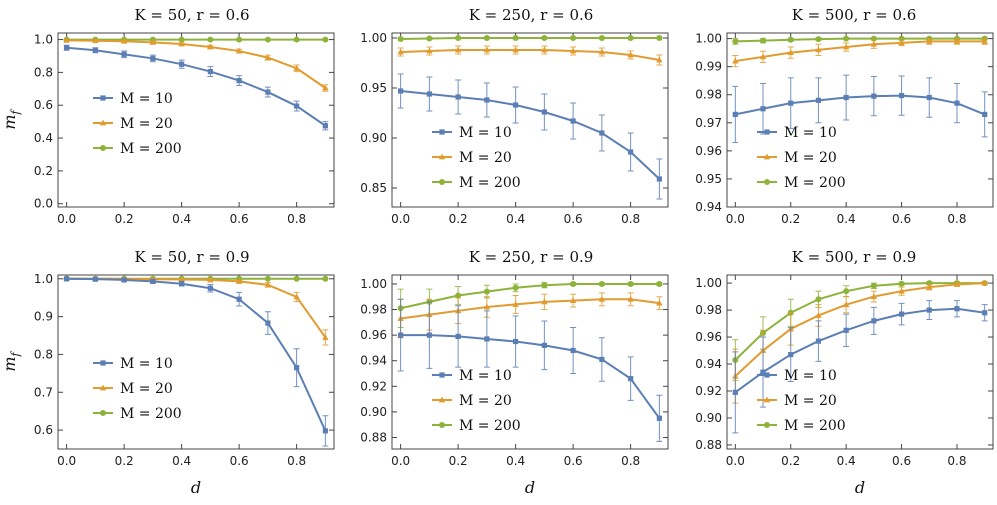 The width and height of the screenshot is (997, 505). What do you see at coordinates (708, 39) in the screenshot?
I see `y-tick-label: 1.00` at bounding box center [708, 39].